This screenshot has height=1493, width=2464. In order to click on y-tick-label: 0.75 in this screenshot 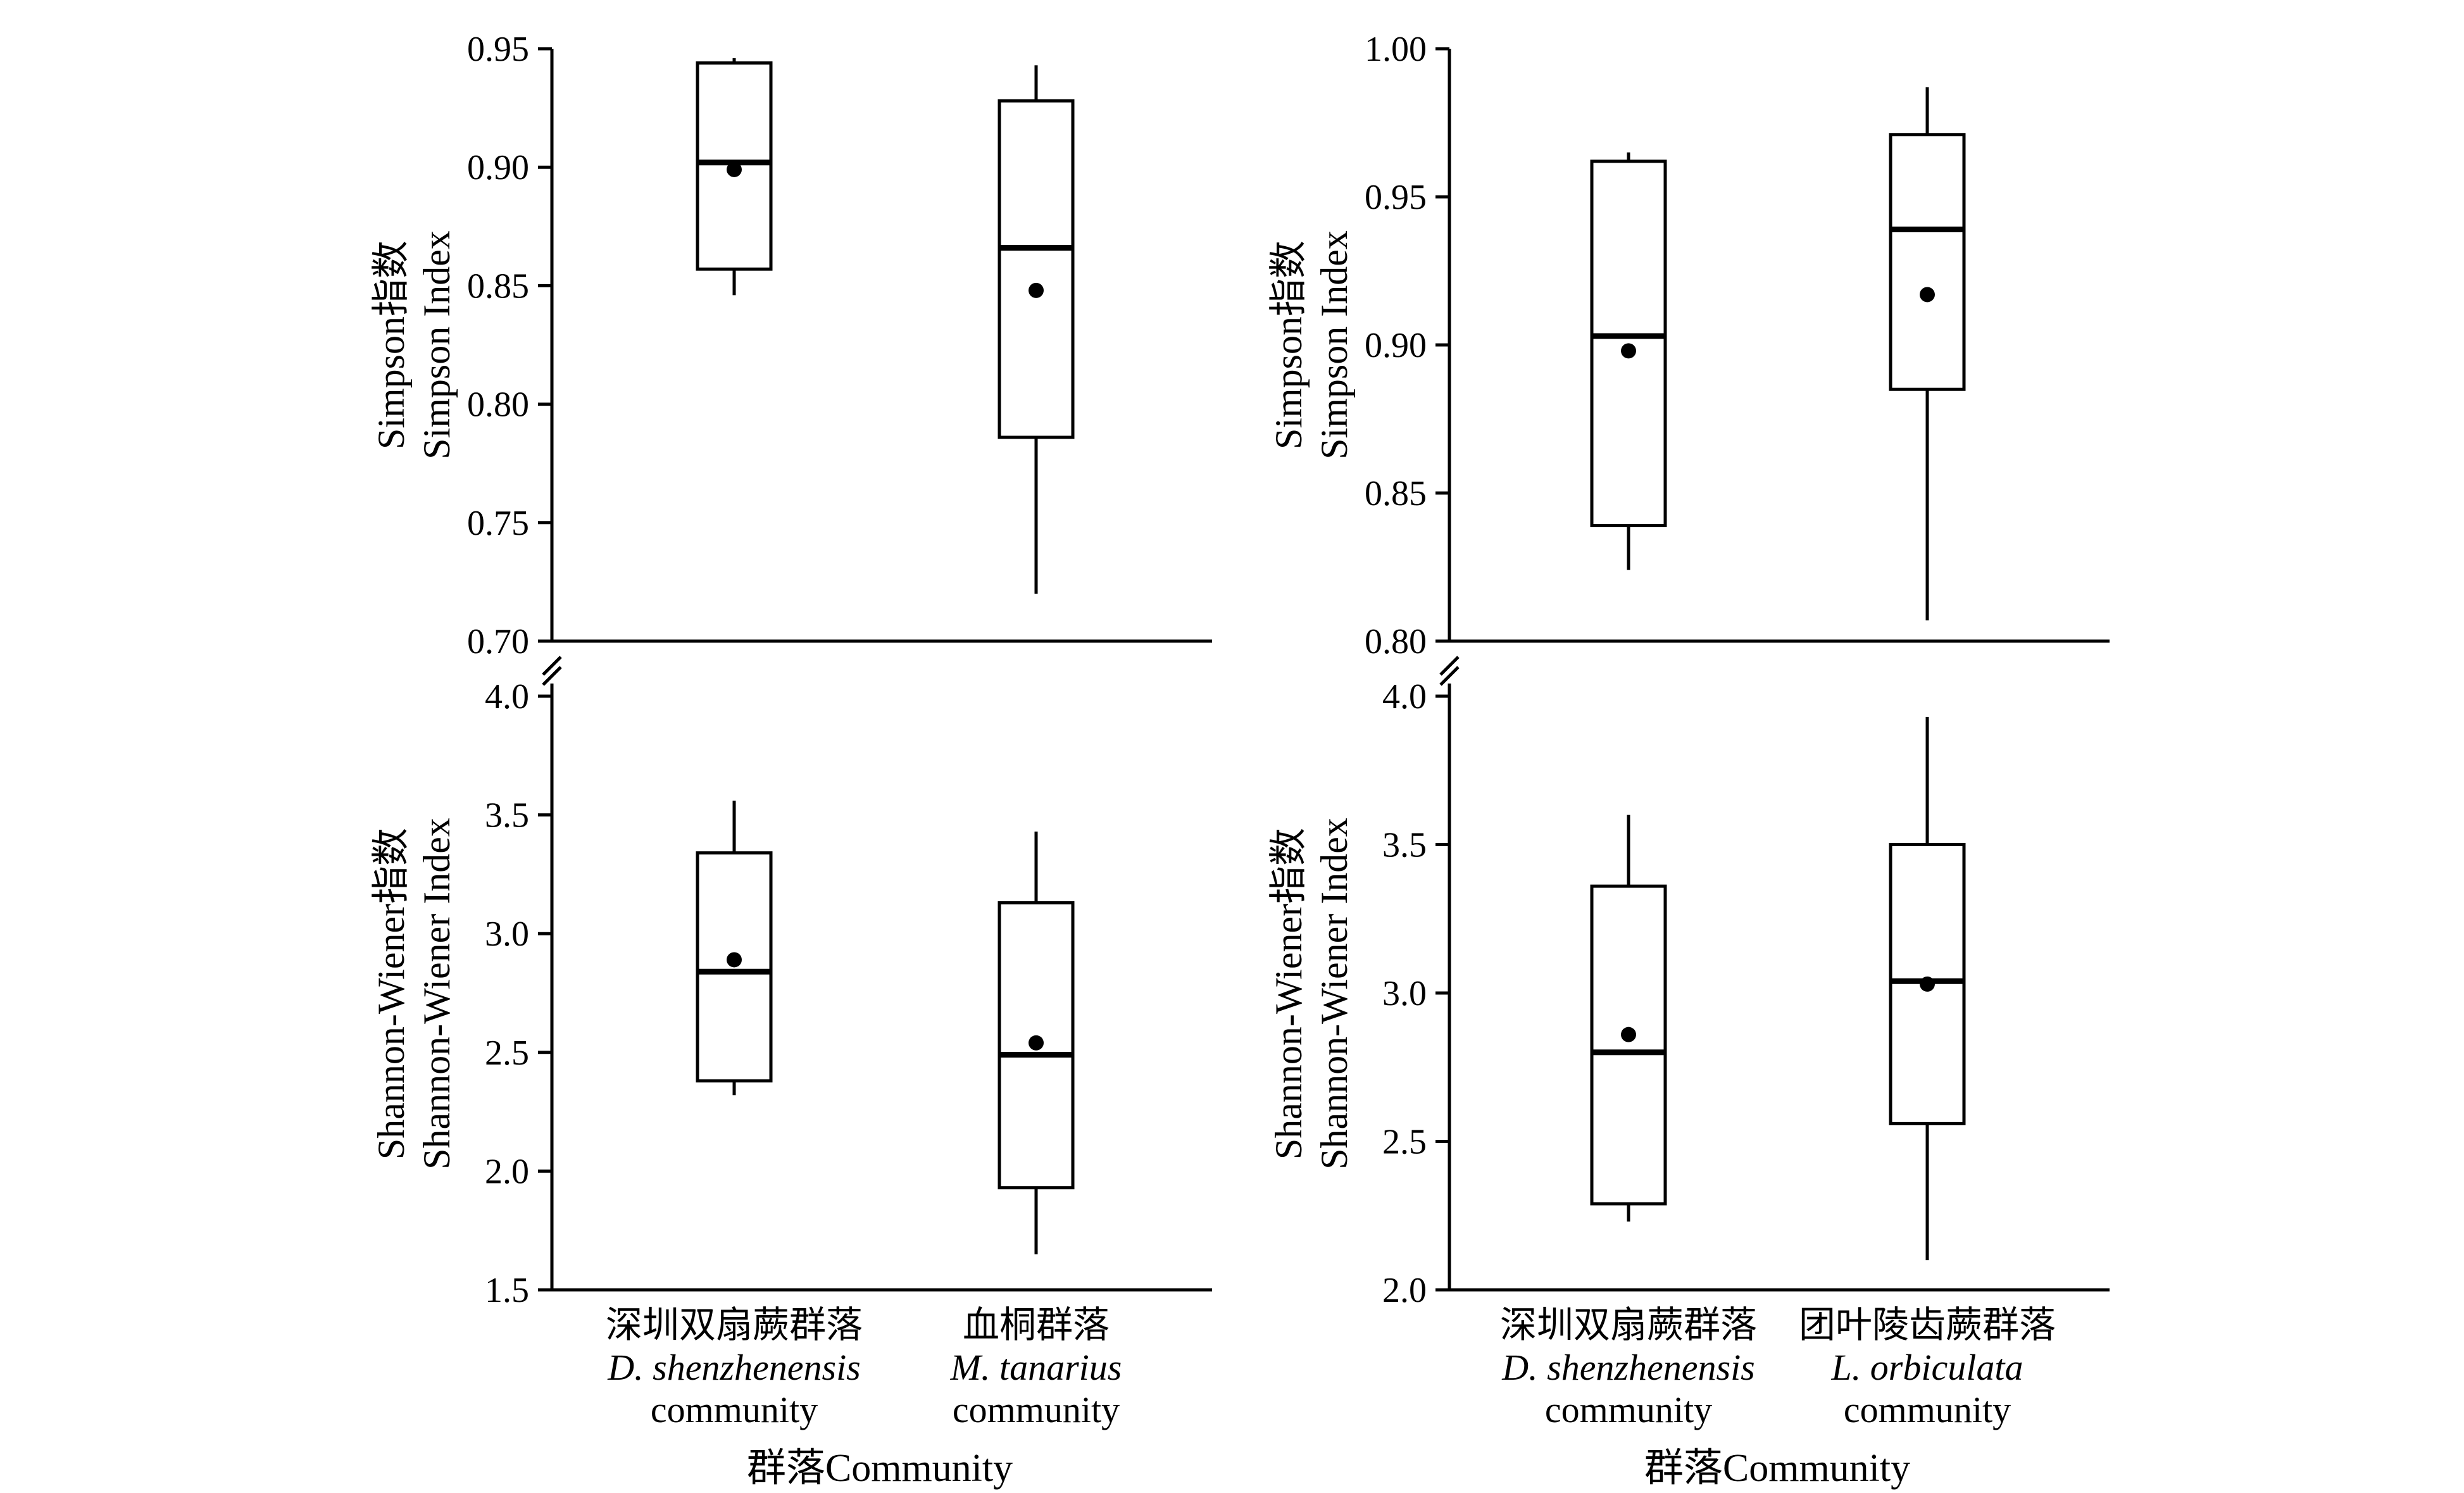, I will do `click(498, 523)`.